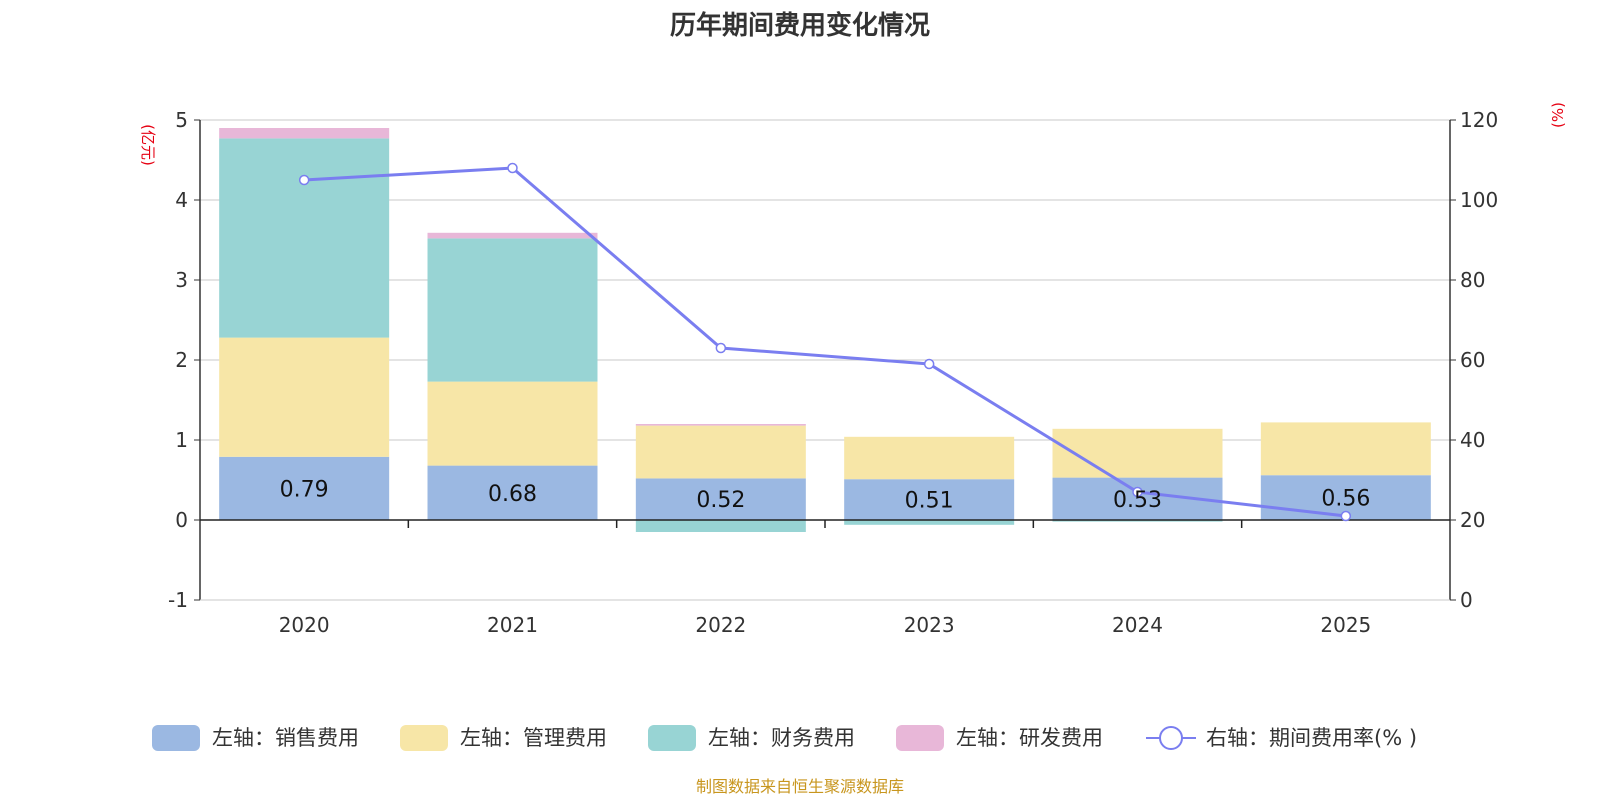 The width and height of the screenshot is (1600, 800). Describe the element at coordinates (1029, 738) in the screenshot. I see `legend-label: 左轴：研发费用` at that location.